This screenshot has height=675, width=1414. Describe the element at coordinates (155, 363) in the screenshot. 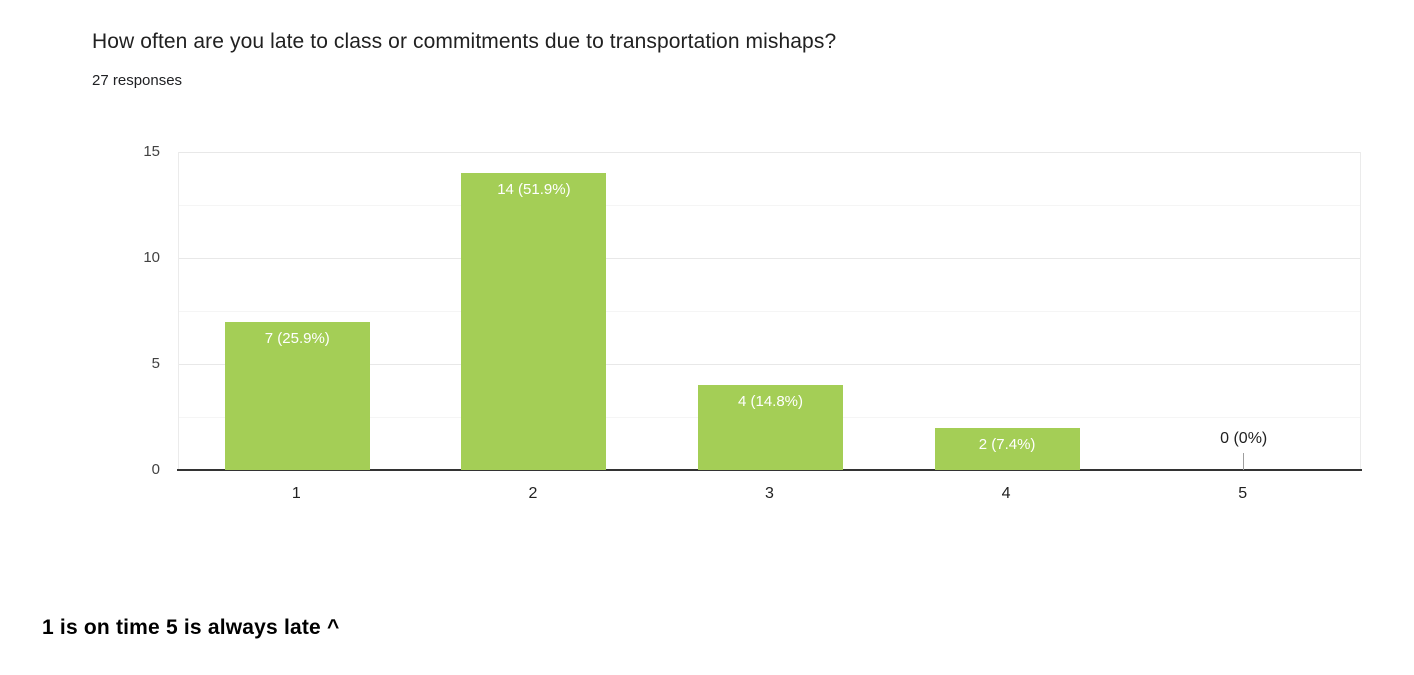

I see `y-tick-label: 5` at that location.